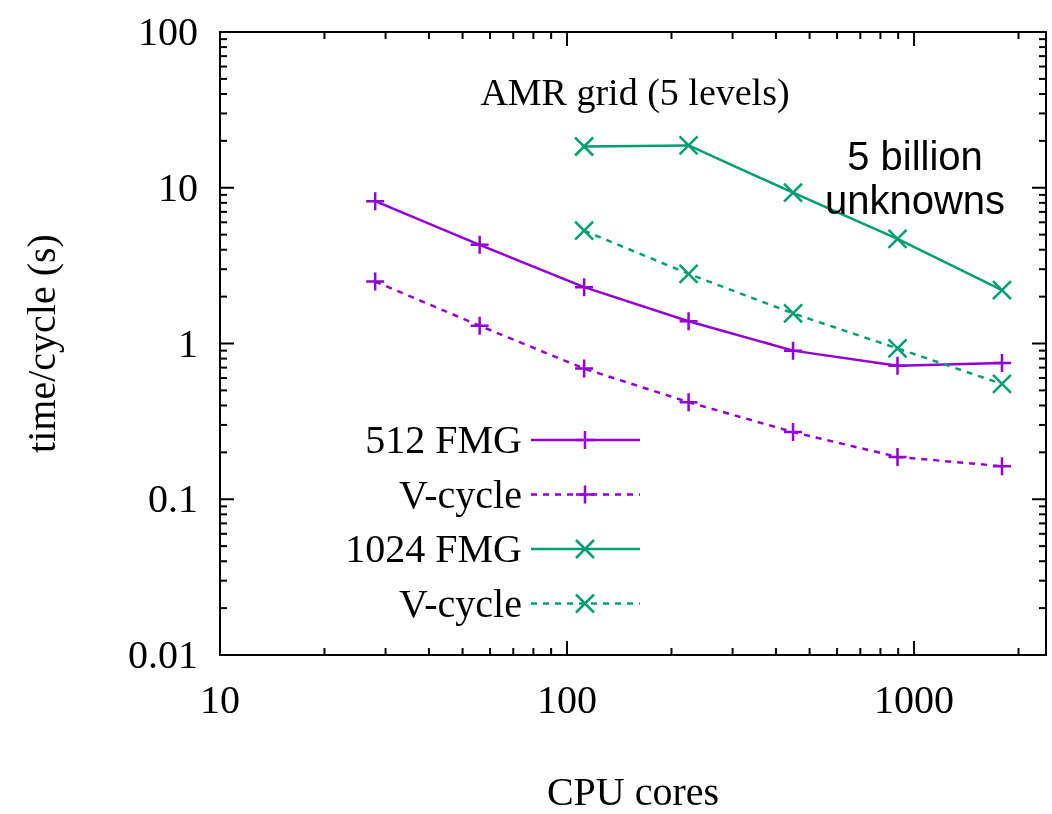  What do you see at coordinates (168, 31) in the screenshot?
I see `y-tick-label: 100` at bounding box center [168, 31].